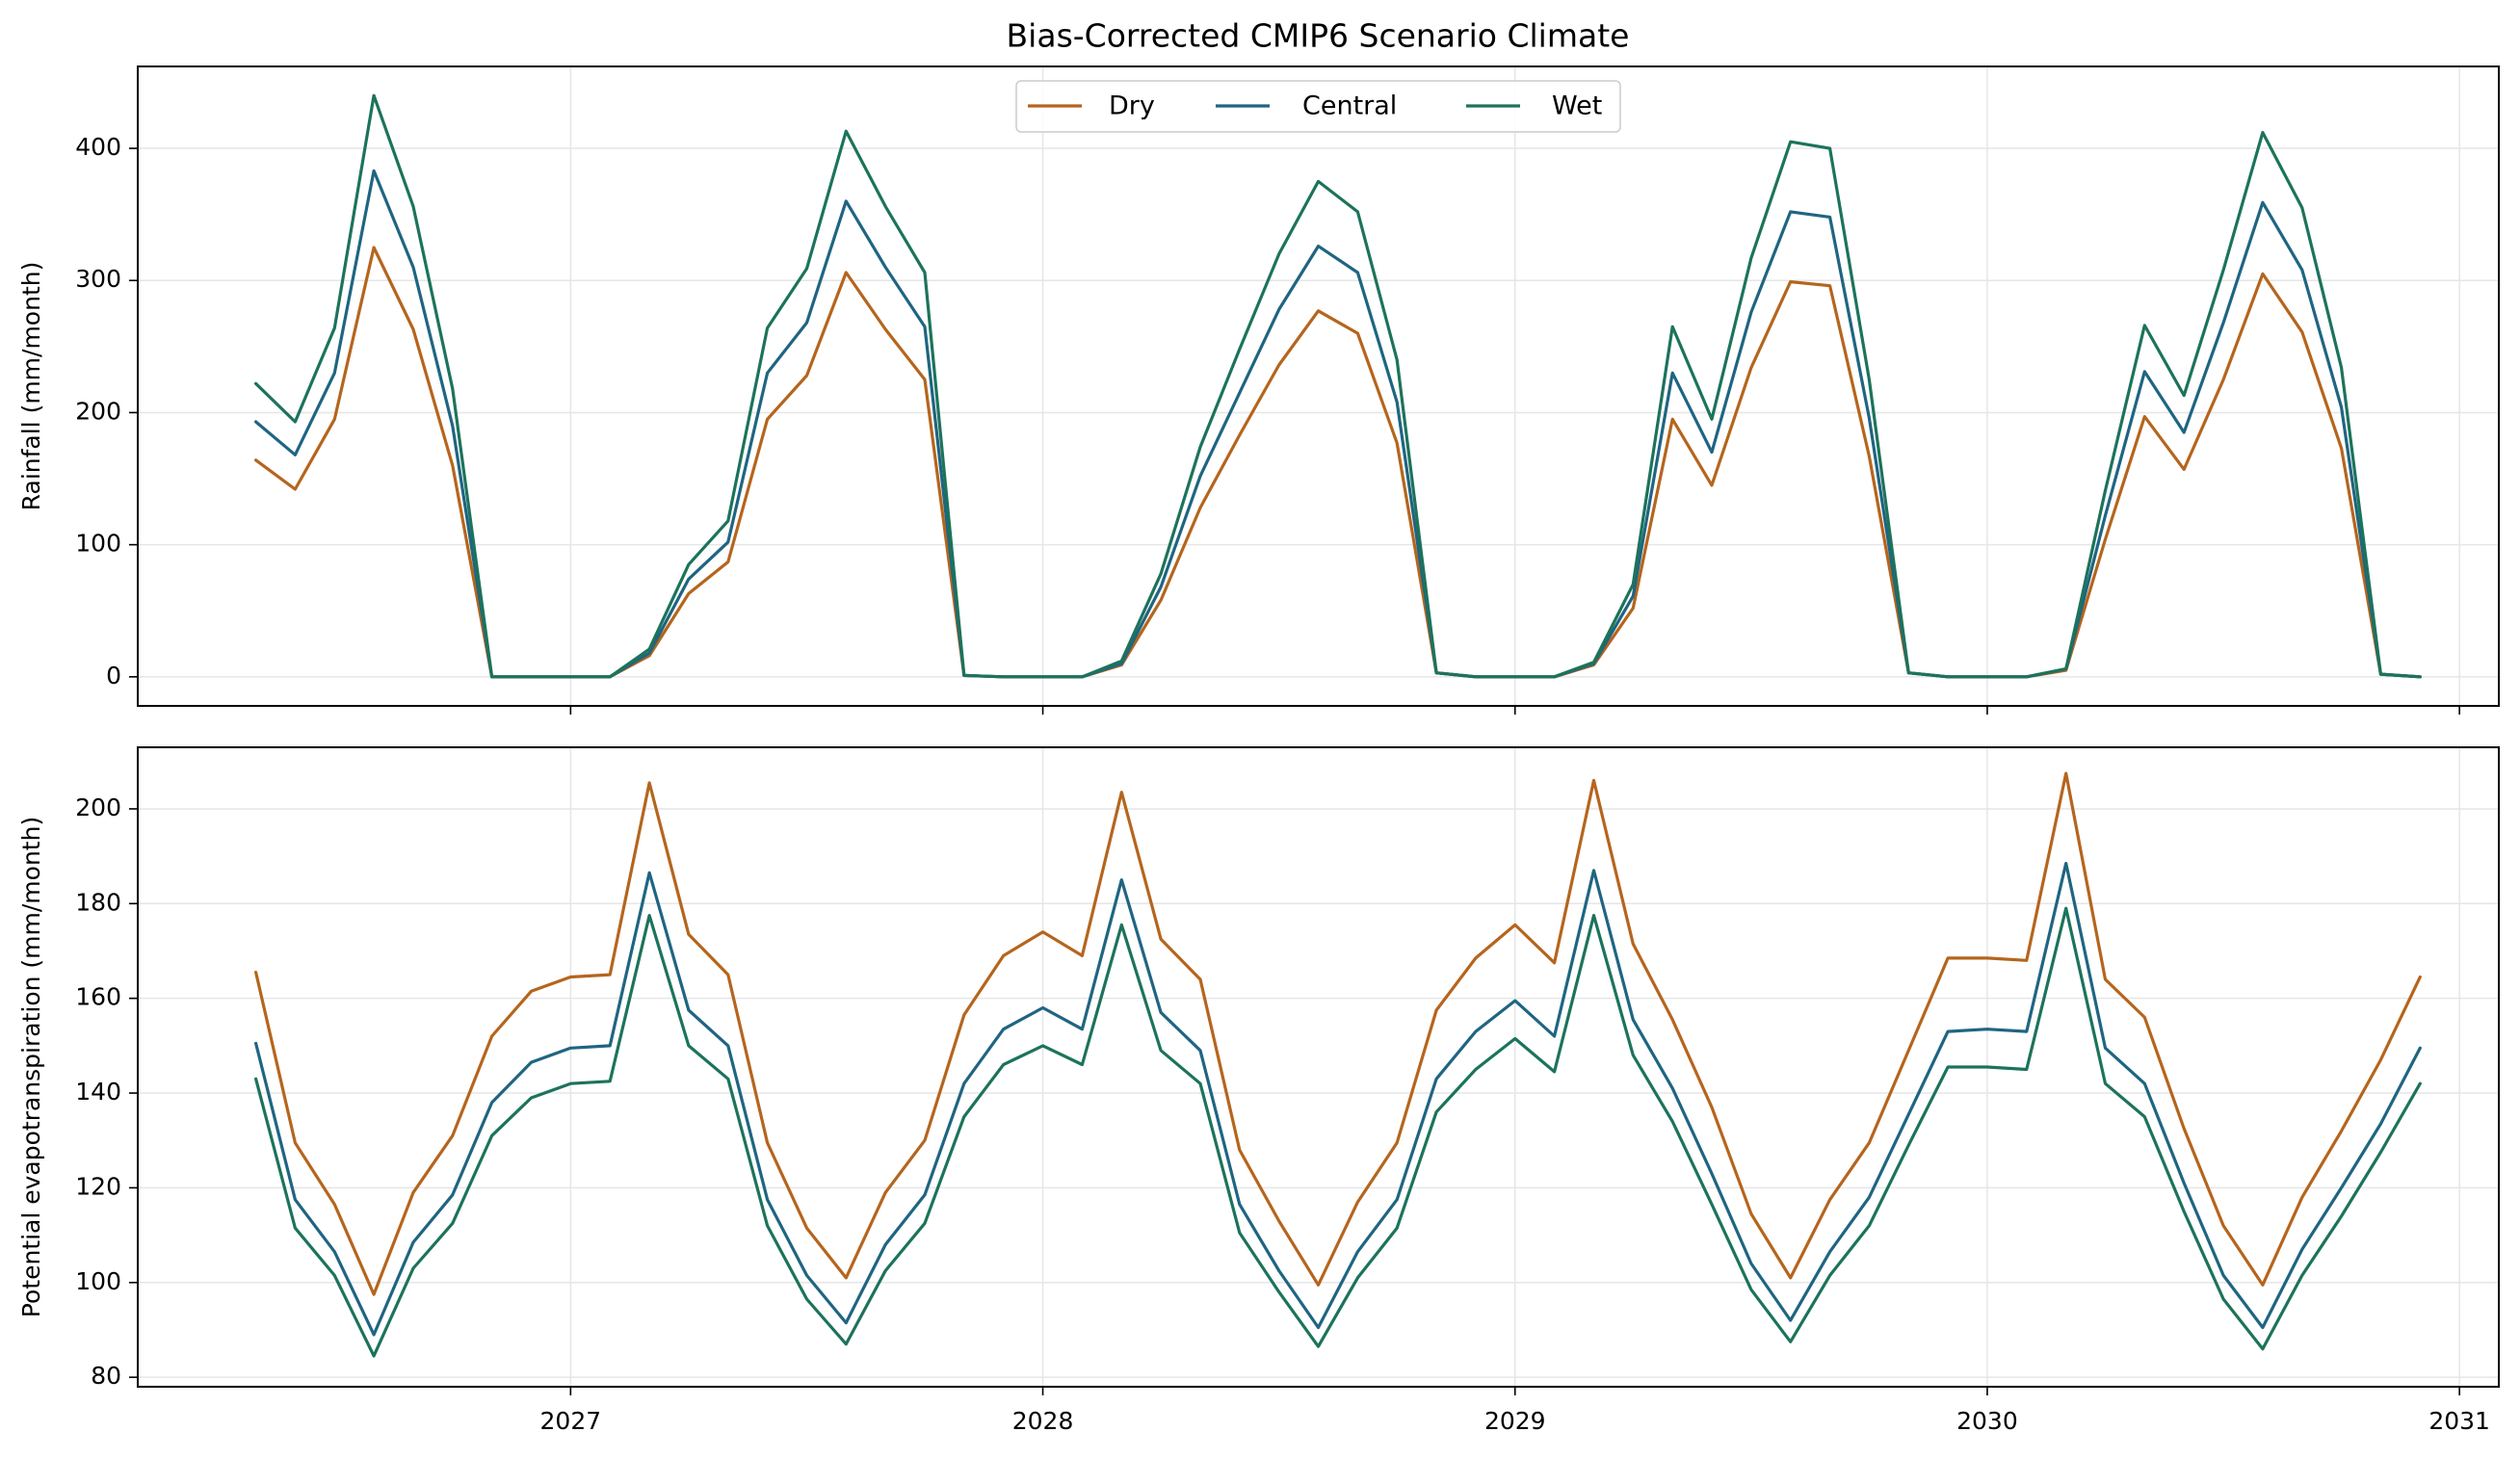 Image resolution: width=2520 pixels, height=1458 pixels. What do you see at coordinates (98, 807) in the screenshot?
I see `pet-y-tick-label: 200` at bounding box center [98, 807].